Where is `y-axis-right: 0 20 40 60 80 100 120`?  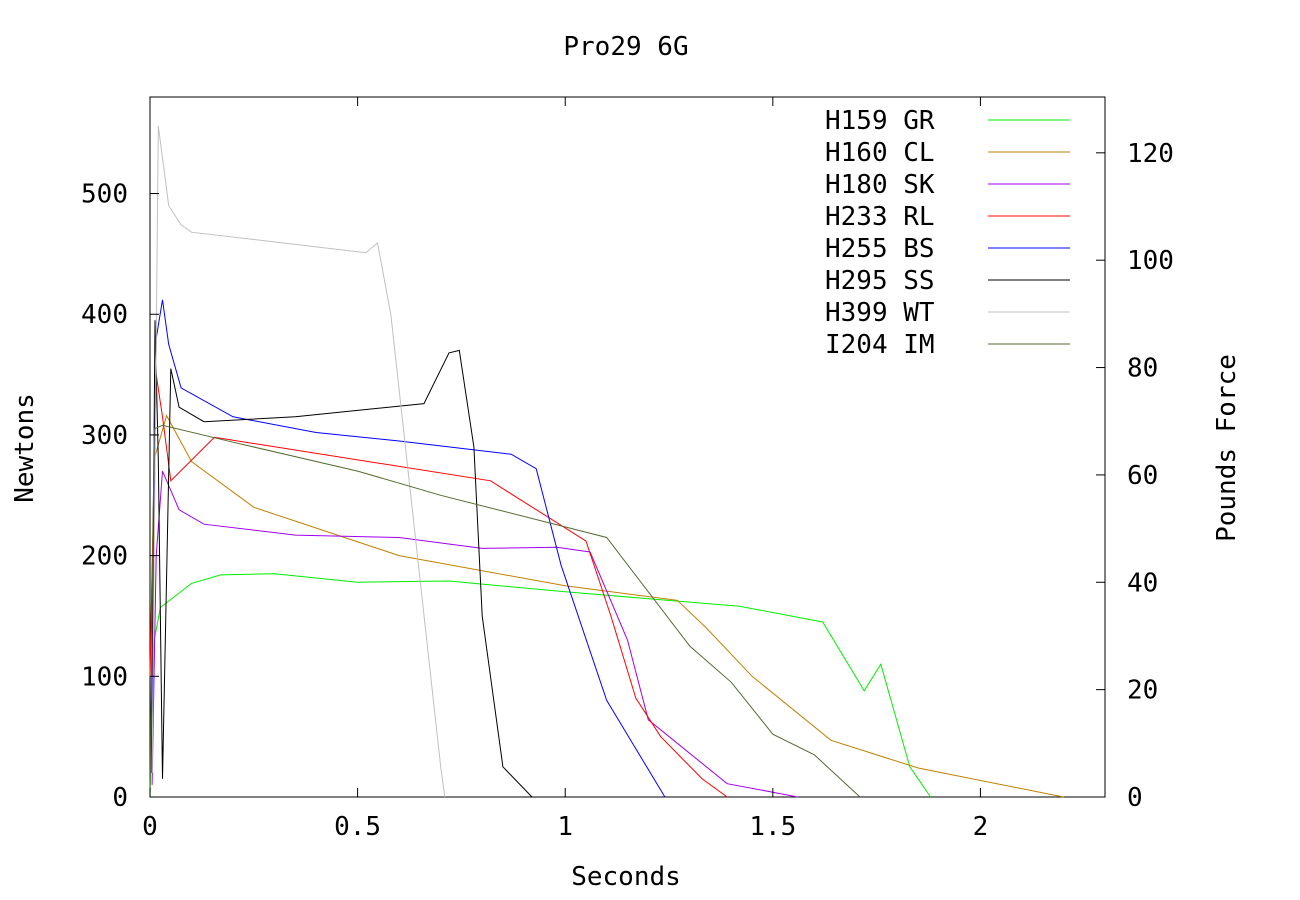
y-axis-right: 0 20 40 60 80 100 120 is located at coordinates (1135, 476).